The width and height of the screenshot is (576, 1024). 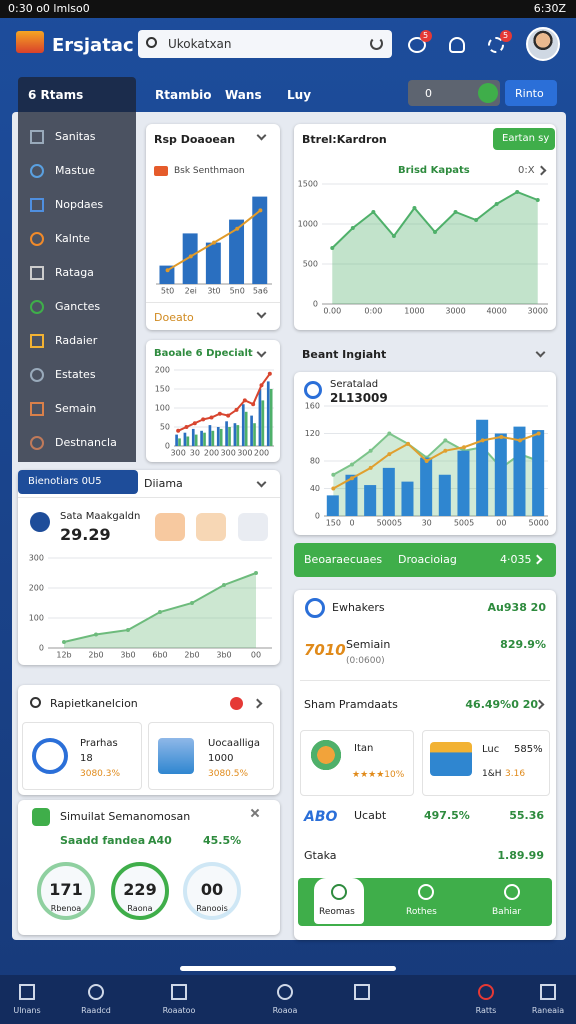 What do you see at coordinates (78, 306) in the screenshot?
I see `sidebar-item: Ganctes` at bounding box center [78, 306].